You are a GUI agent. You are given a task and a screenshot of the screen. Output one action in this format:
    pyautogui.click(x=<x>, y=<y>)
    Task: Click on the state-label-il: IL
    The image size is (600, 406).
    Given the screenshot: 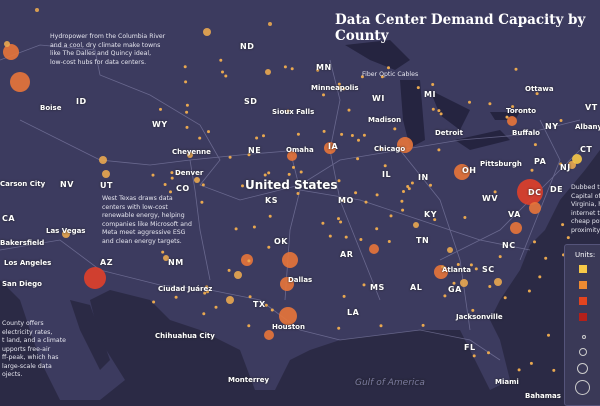 What is the action you would take?
    pyautogui.click(x=387, y=174)
    